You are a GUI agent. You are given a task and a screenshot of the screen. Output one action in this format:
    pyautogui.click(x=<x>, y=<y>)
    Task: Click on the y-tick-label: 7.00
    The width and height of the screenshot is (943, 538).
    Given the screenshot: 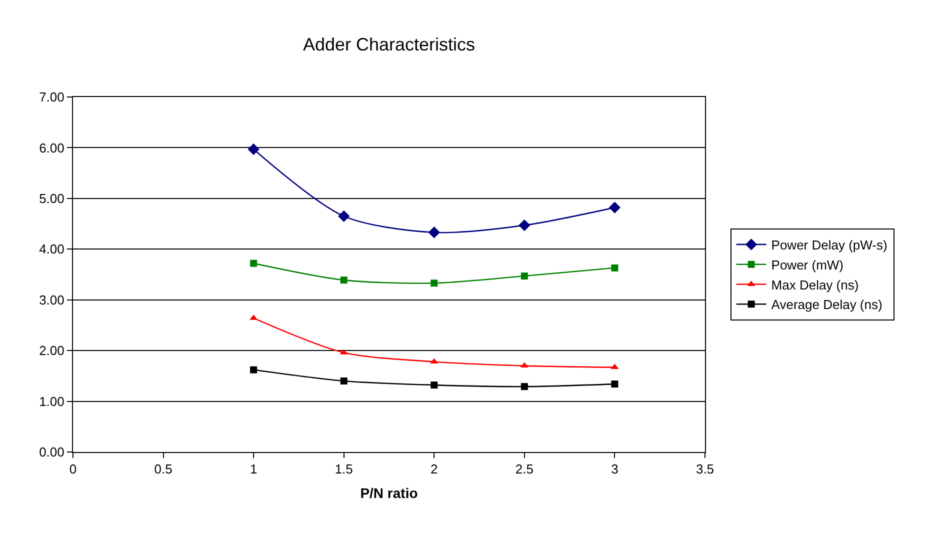 What is the action you would take?
    pyautogui.click(x=51, y=97)
    